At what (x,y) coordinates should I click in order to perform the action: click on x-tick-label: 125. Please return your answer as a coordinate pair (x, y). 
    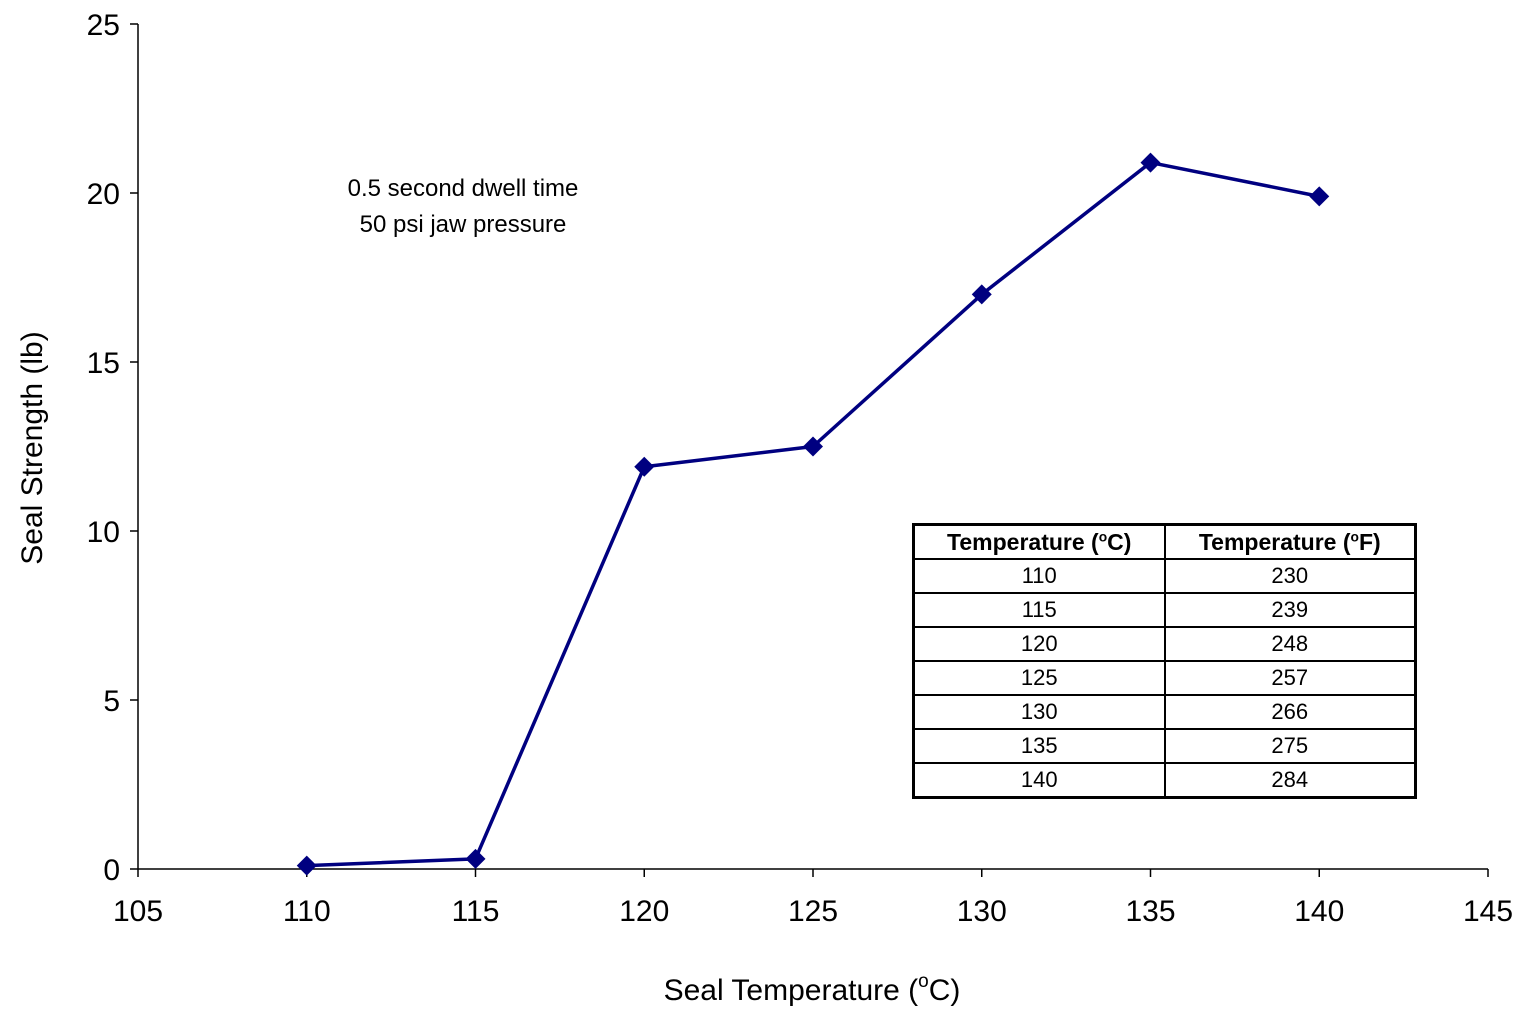
    Looking at the image, I should click on (813, 911).